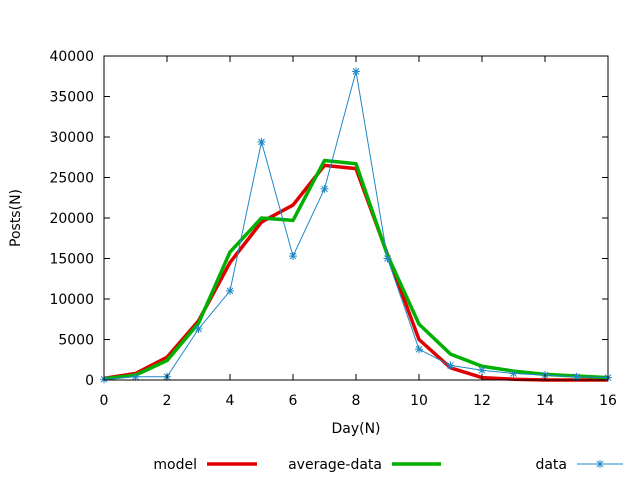 The width and height of the screenshot is (640, 480). Describe the element at coordinates (293, 401) in the screenshot. I see `x-tick-label: 6` at that location.